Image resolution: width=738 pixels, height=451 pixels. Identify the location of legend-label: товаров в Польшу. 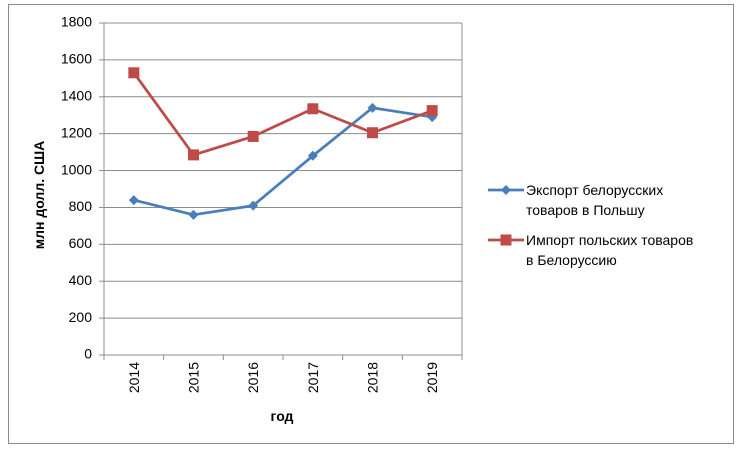
(585, 210).